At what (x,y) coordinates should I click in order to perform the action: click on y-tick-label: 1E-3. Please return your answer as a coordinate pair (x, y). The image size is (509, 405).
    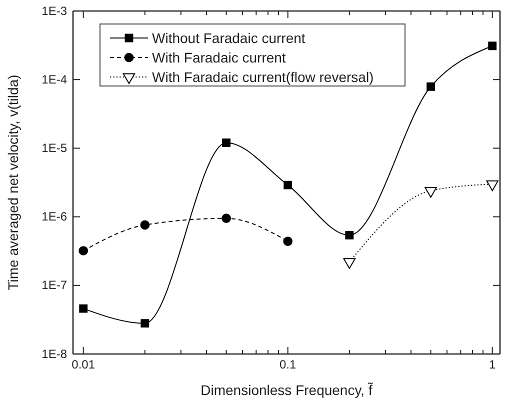
    Looking at the image, I should click on (55, 11).